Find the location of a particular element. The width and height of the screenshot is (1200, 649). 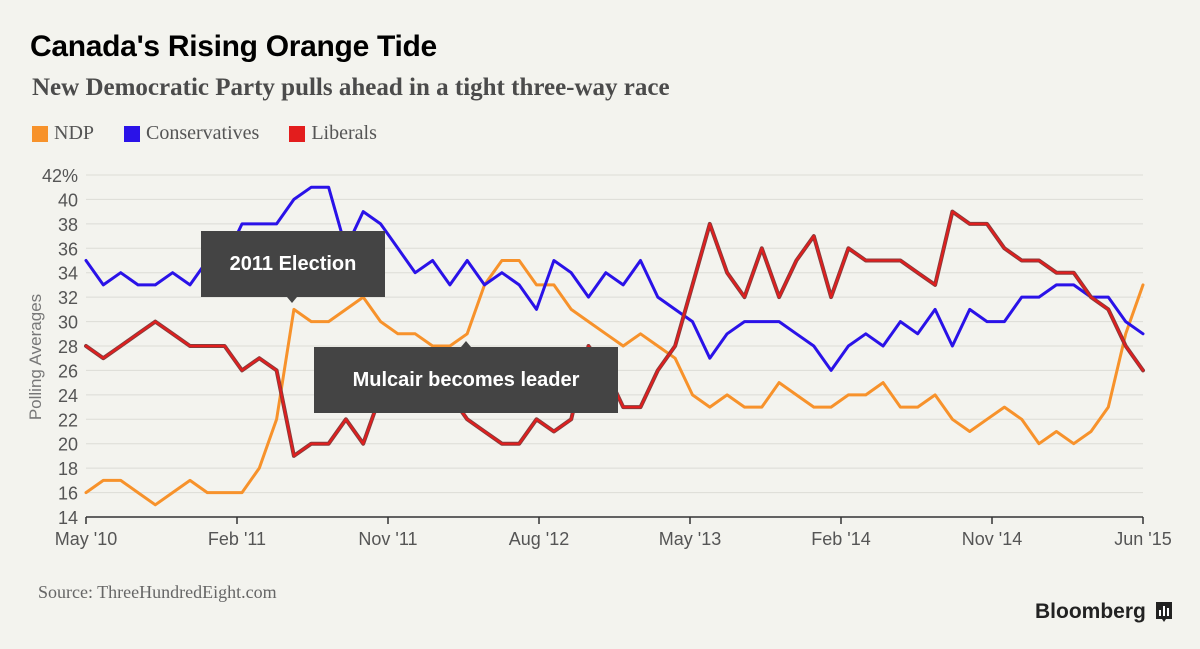

x-tick-label-5: Feb '14 is located at coordinates (840, 539).